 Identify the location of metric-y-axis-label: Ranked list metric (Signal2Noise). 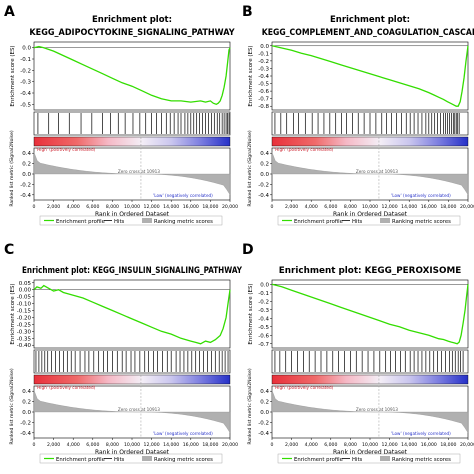
(250, 168).